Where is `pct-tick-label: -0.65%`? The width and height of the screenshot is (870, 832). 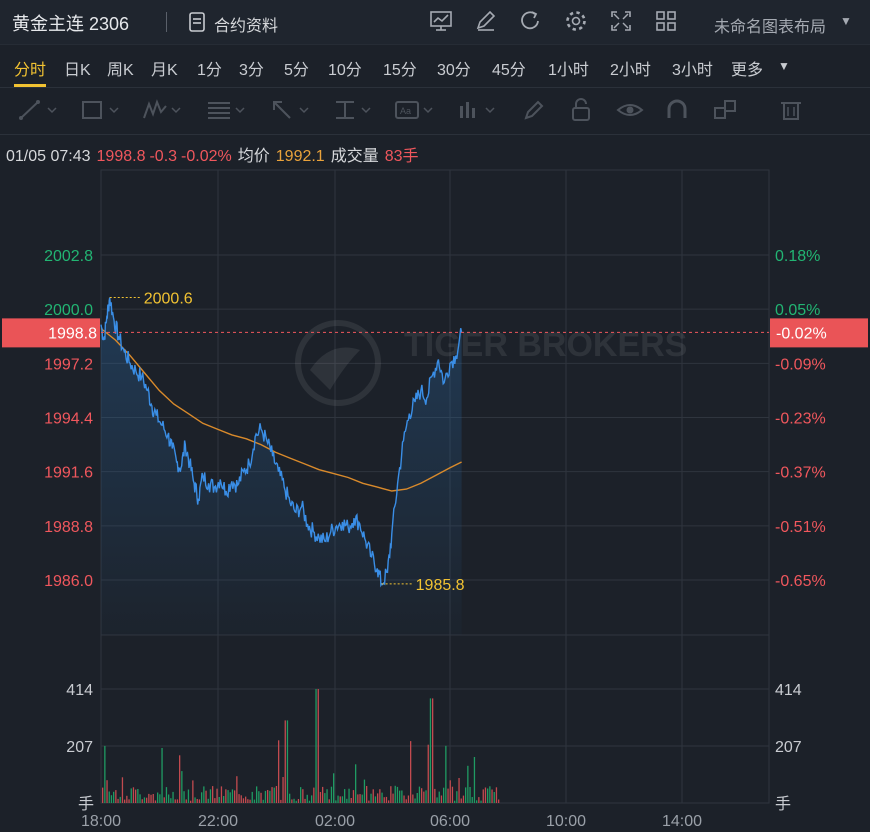
pct-tick-label: -0.65% is located at coordinates (800, 581).